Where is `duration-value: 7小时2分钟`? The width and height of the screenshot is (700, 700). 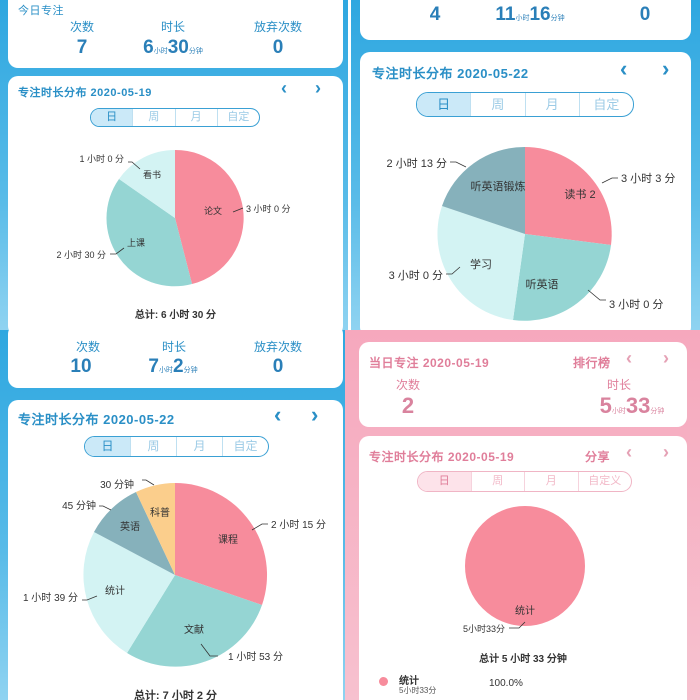
duration-value: 7小时2分钟 is located at coordinates (173, 366).